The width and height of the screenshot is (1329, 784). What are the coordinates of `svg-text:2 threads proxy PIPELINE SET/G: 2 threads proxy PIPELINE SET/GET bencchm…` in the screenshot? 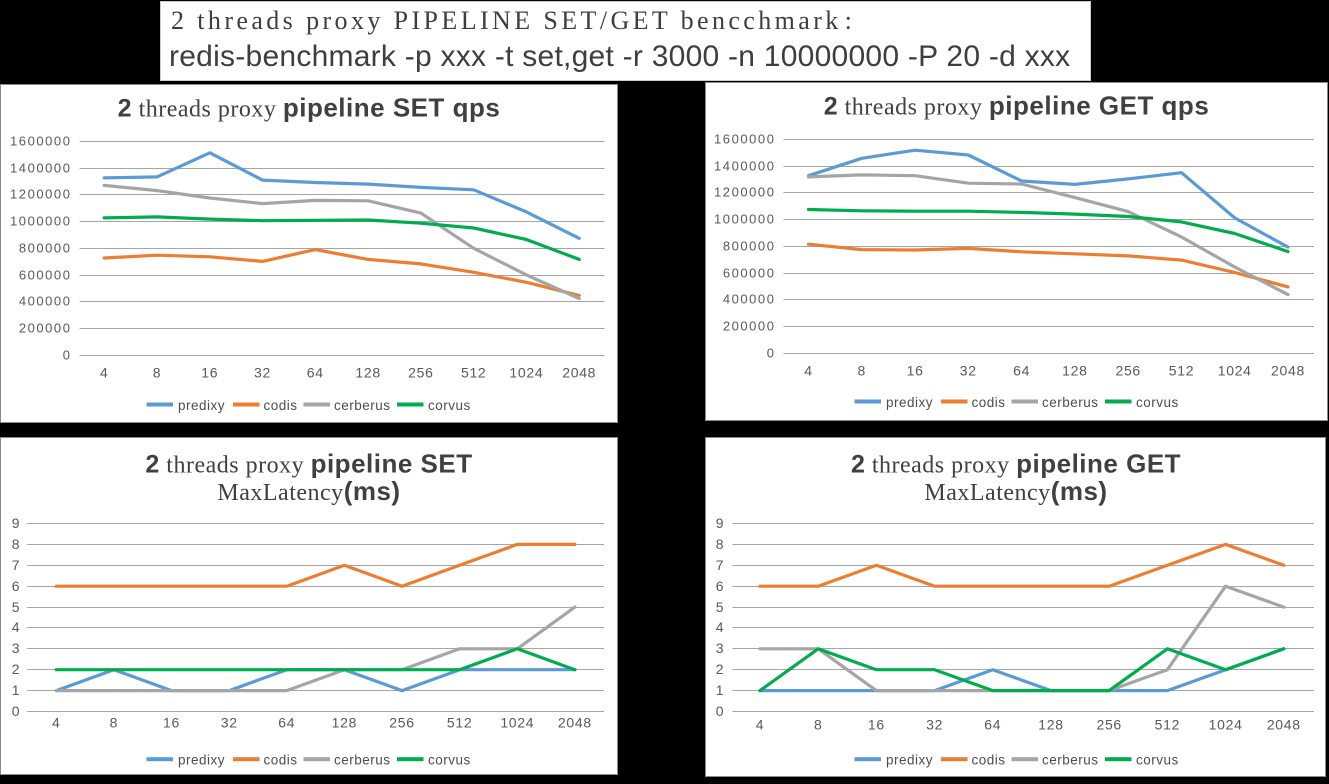 It's located at (513, 20).